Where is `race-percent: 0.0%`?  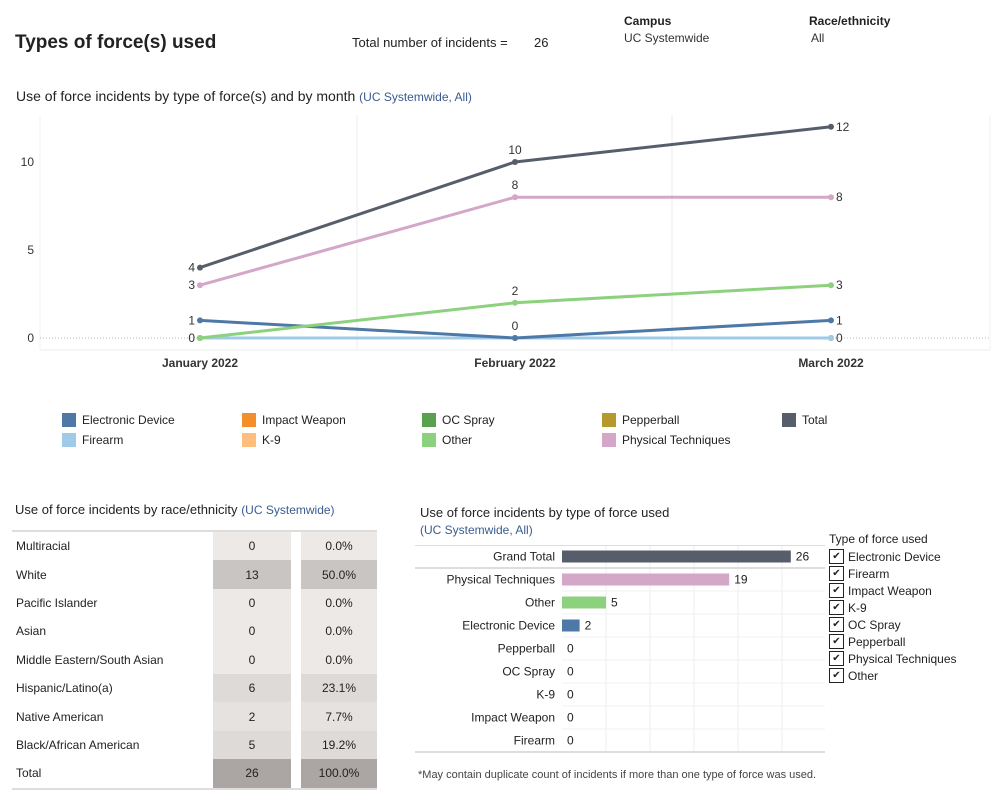 race-percent: 0.0% is located at coordinates (339, 603).